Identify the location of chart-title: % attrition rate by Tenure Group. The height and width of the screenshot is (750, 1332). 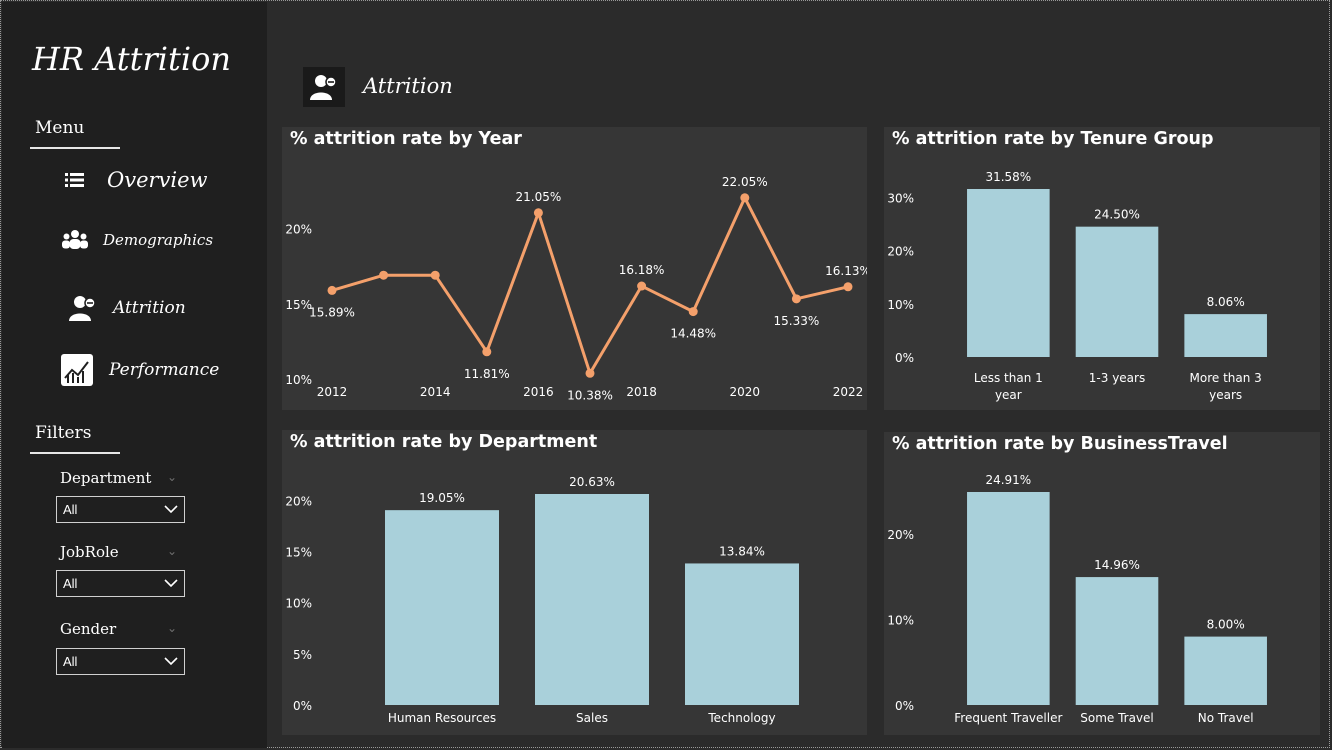
(1053, 139).